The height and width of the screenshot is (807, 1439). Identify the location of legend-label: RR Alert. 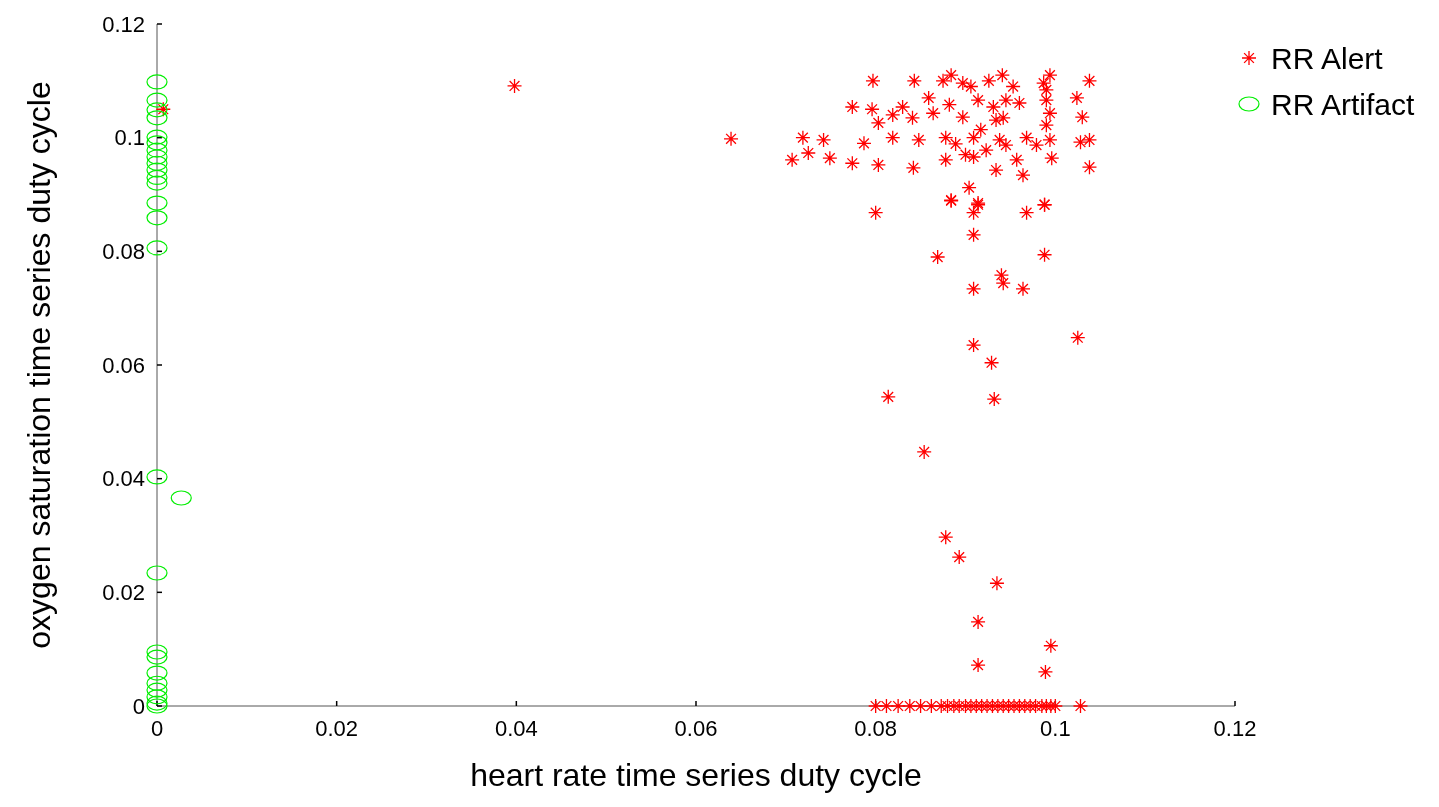
(1327, 58).